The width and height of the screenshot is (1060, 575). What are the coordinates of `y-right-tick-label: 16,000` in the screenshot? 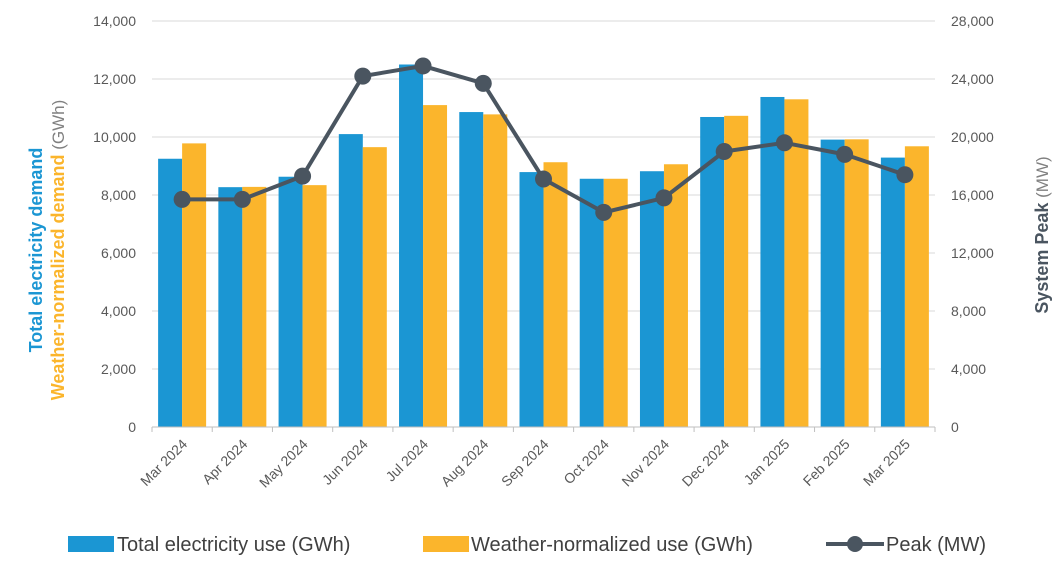 It's located at (972, 195).